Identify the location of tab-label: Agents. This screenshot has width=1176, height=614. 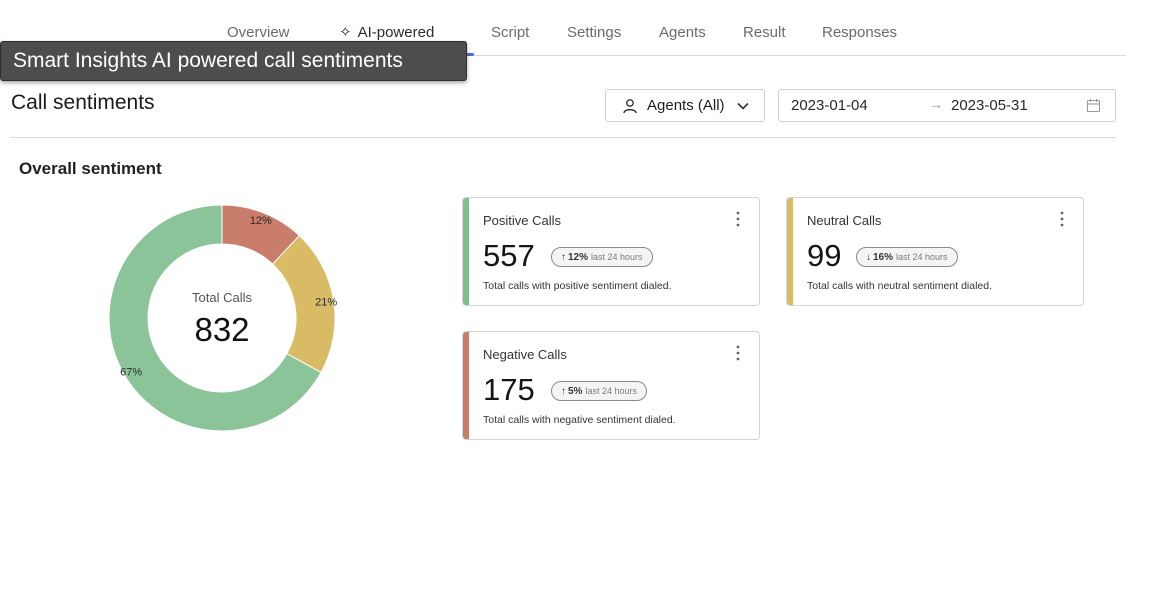
(682, 32).